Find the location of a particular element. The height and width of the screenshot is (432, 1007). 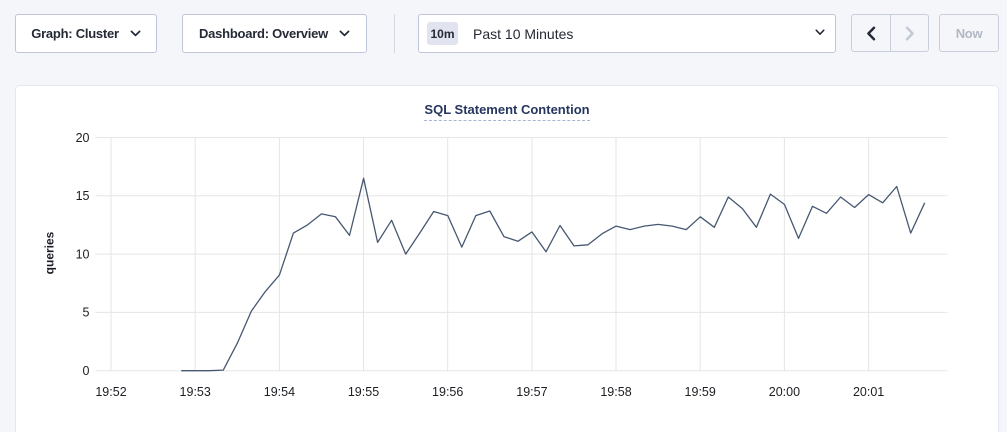

svg-text: 15 is located at coordinates (83, 196).